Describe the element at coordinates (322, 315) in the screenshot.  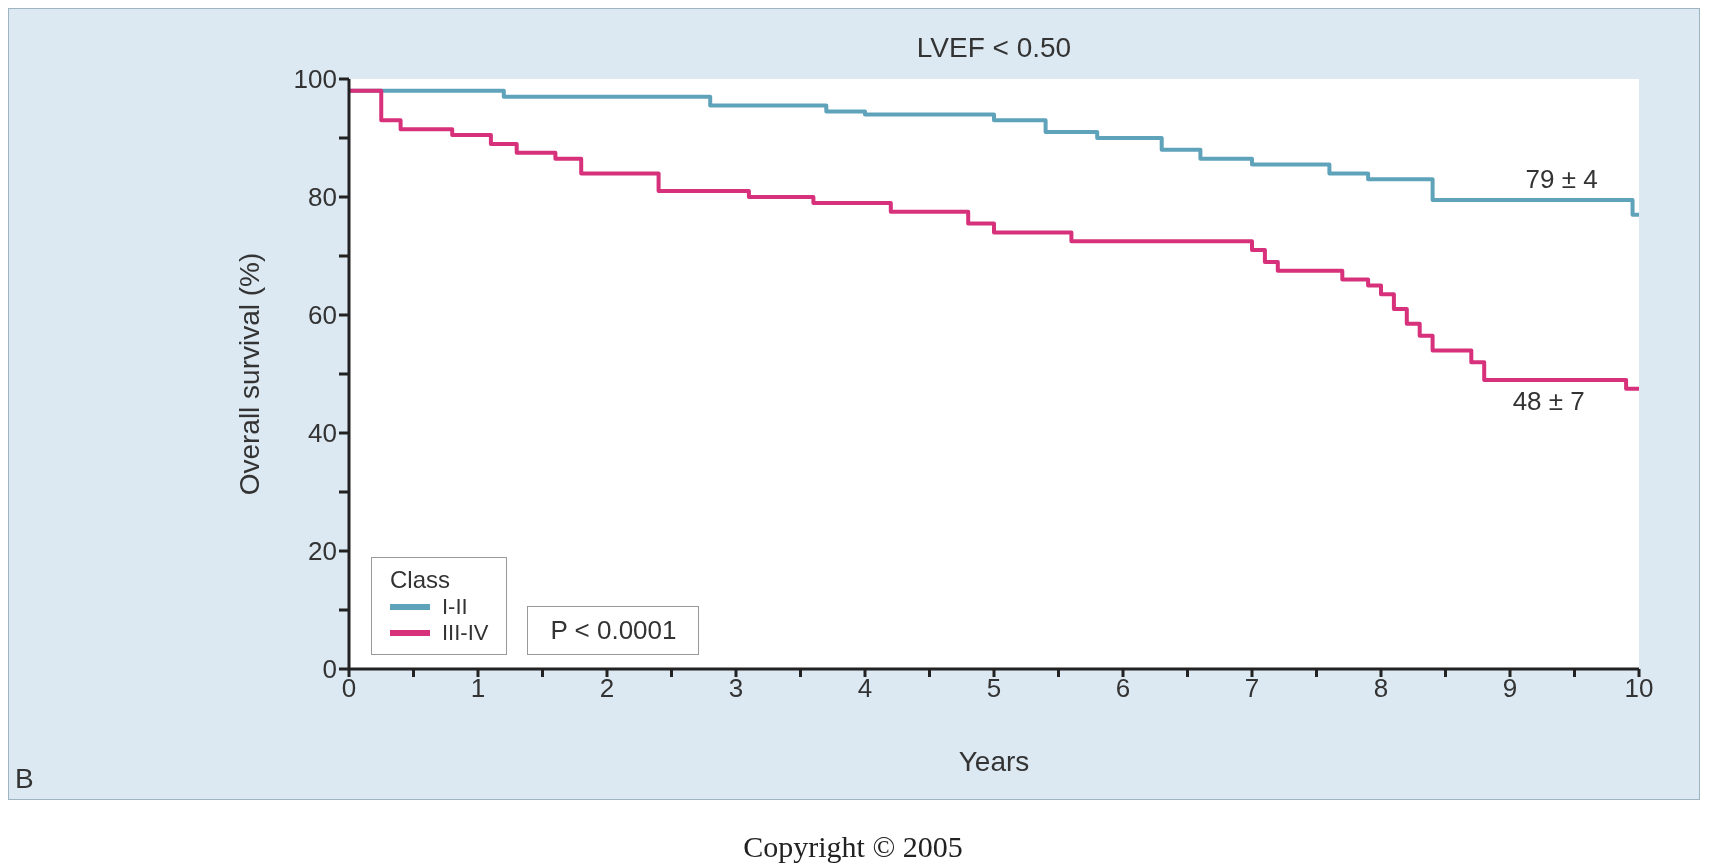
I see `y-tick-label: 60` at that location.